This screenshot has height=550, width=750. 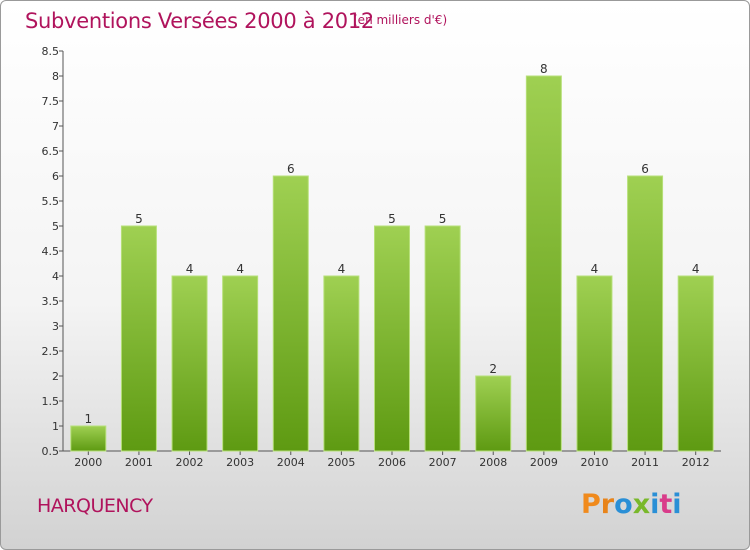 What do you see at coordinates (51, 251) in the screenshot?
I see `y-tick-label: 4.5` at bounding box center [51, 251].